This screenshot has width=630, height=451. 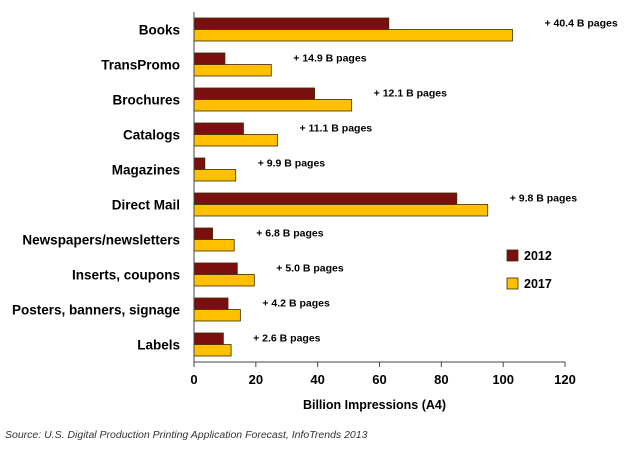 I want to click on category-label: Direct Mail, so click(x=146, y=205).